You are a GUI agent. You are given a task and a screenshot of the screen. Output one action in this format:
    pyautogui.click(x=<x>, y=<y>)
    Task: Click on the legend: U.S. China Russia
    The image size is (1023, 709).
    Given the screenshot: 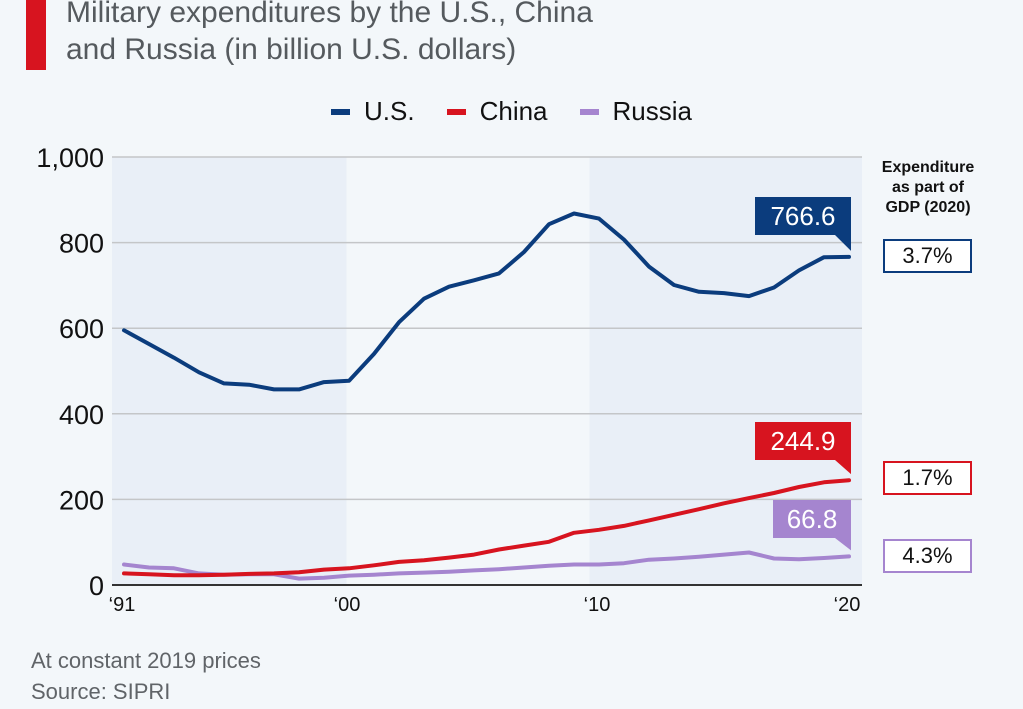 What is the action you would take?
    pyautogui.click(x=511, y=111)
    